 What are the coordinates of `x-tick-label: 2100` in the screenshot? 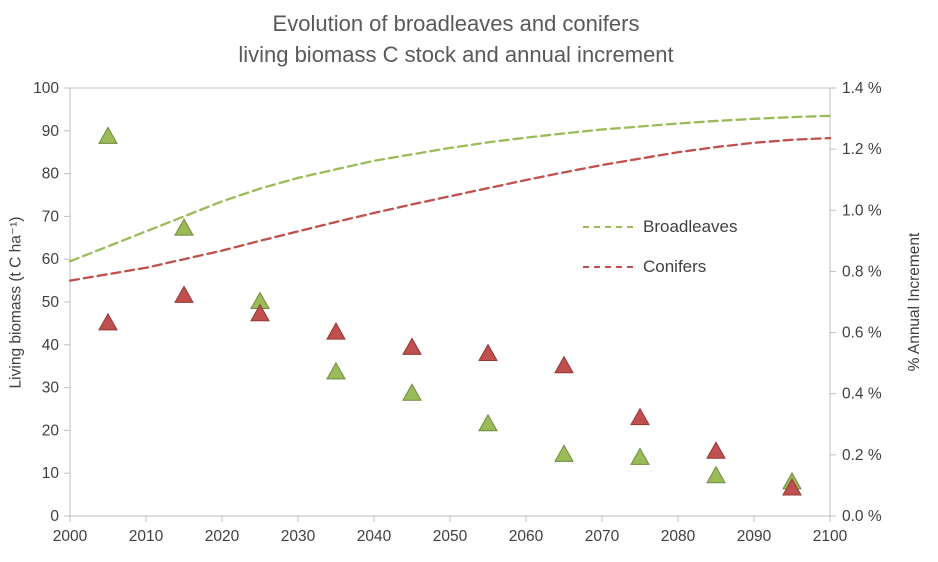 It's located at (830, 536).